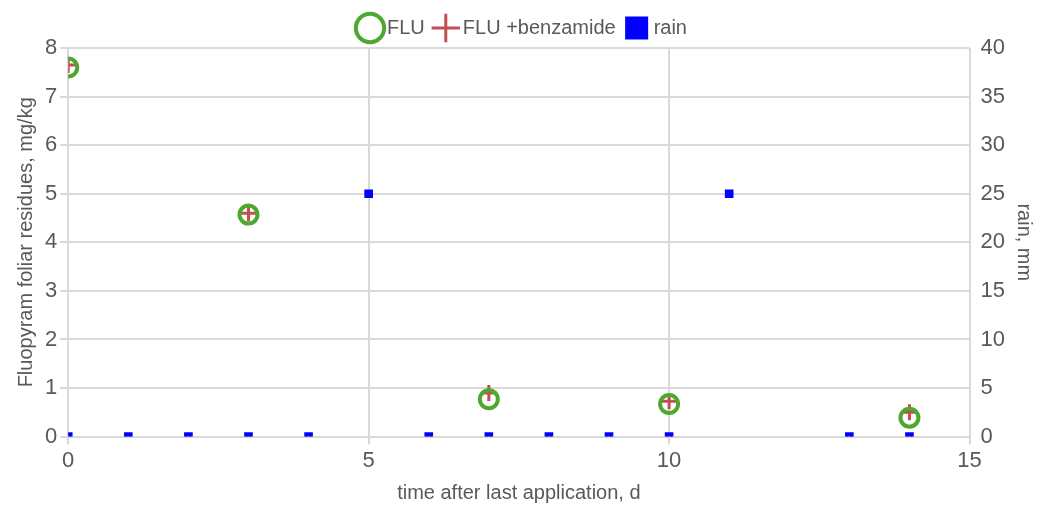 This screenshot has height=513, width=1050. I want to click on y2-tick-label: 25, so click(993, 192).